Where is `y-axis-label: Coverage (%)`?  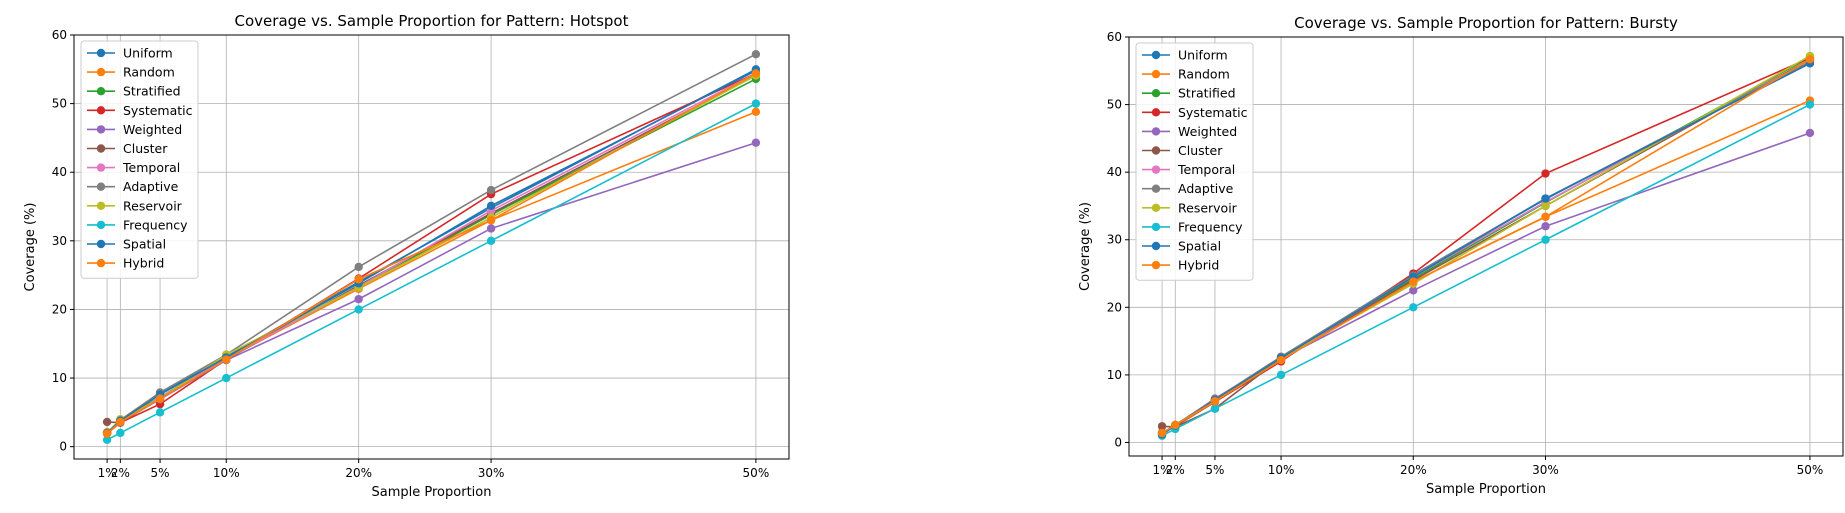 y-axis-label: Coverage (%) is located at coordinates (30, 247).